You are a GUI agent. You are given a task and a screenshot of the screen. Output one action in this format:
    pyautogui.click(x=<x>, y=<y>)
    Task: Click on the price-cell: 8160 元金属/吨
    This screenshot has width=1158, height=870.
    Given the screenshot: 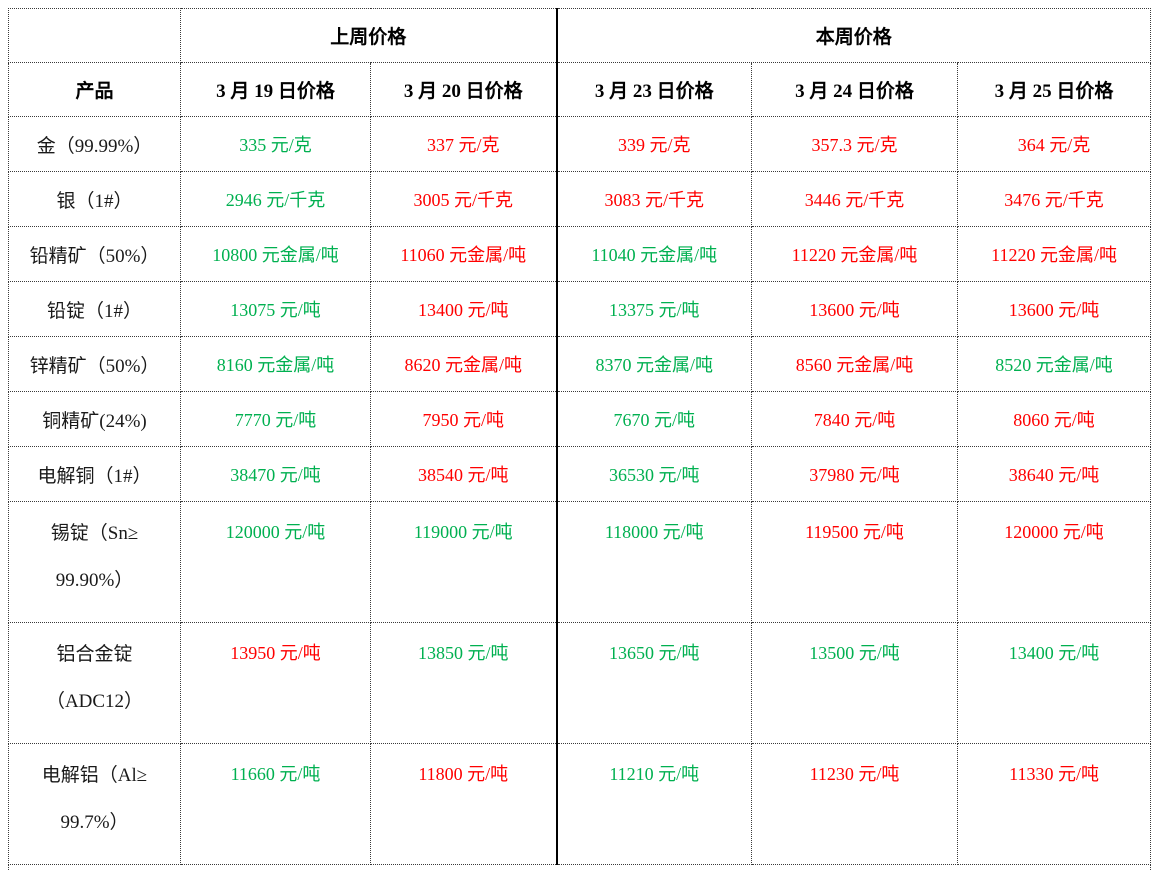 What is the action you would take?
    pyautogui.click(x=275, y=364)
    